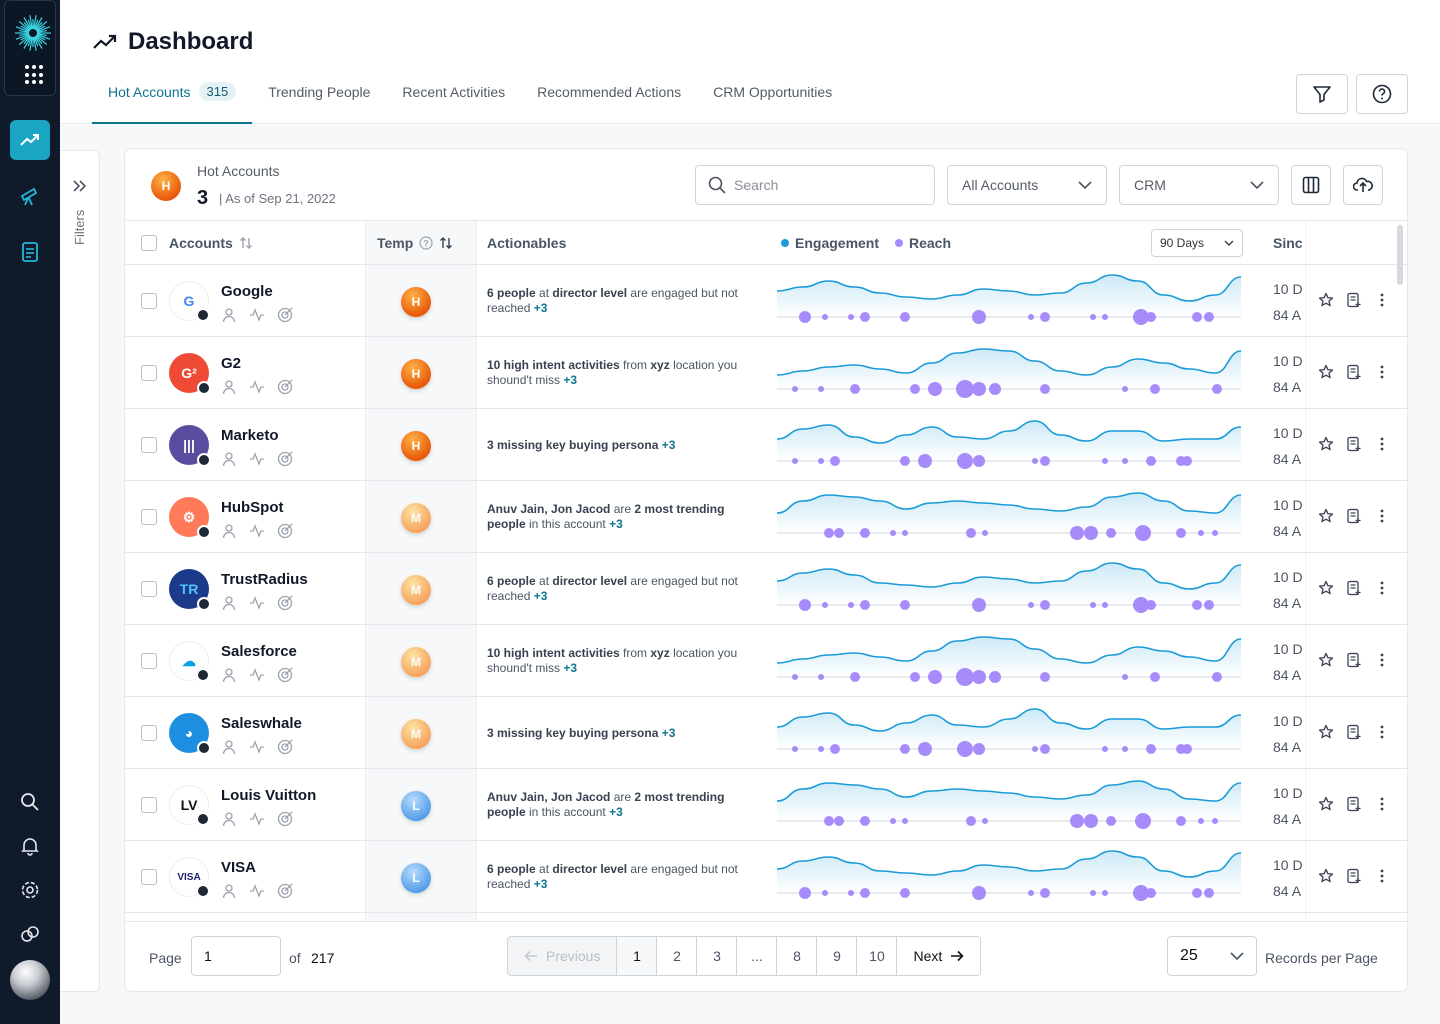 This screenshot has height=1024, width=1440. I want to click on page-input: 1, so click(236, 956).